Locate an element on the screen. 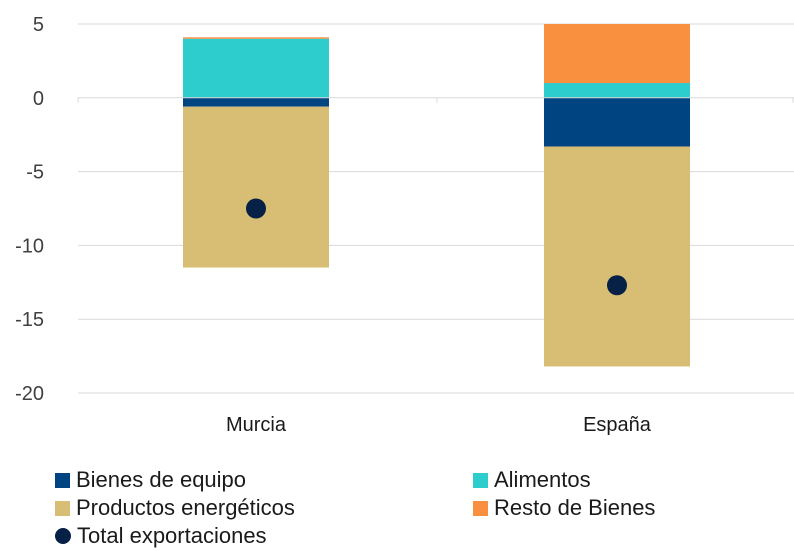 This screenshot has height=551, width=794. legend-item-bienes-de-equipo: Bienes de equipo is located at coordinates (150, 480).